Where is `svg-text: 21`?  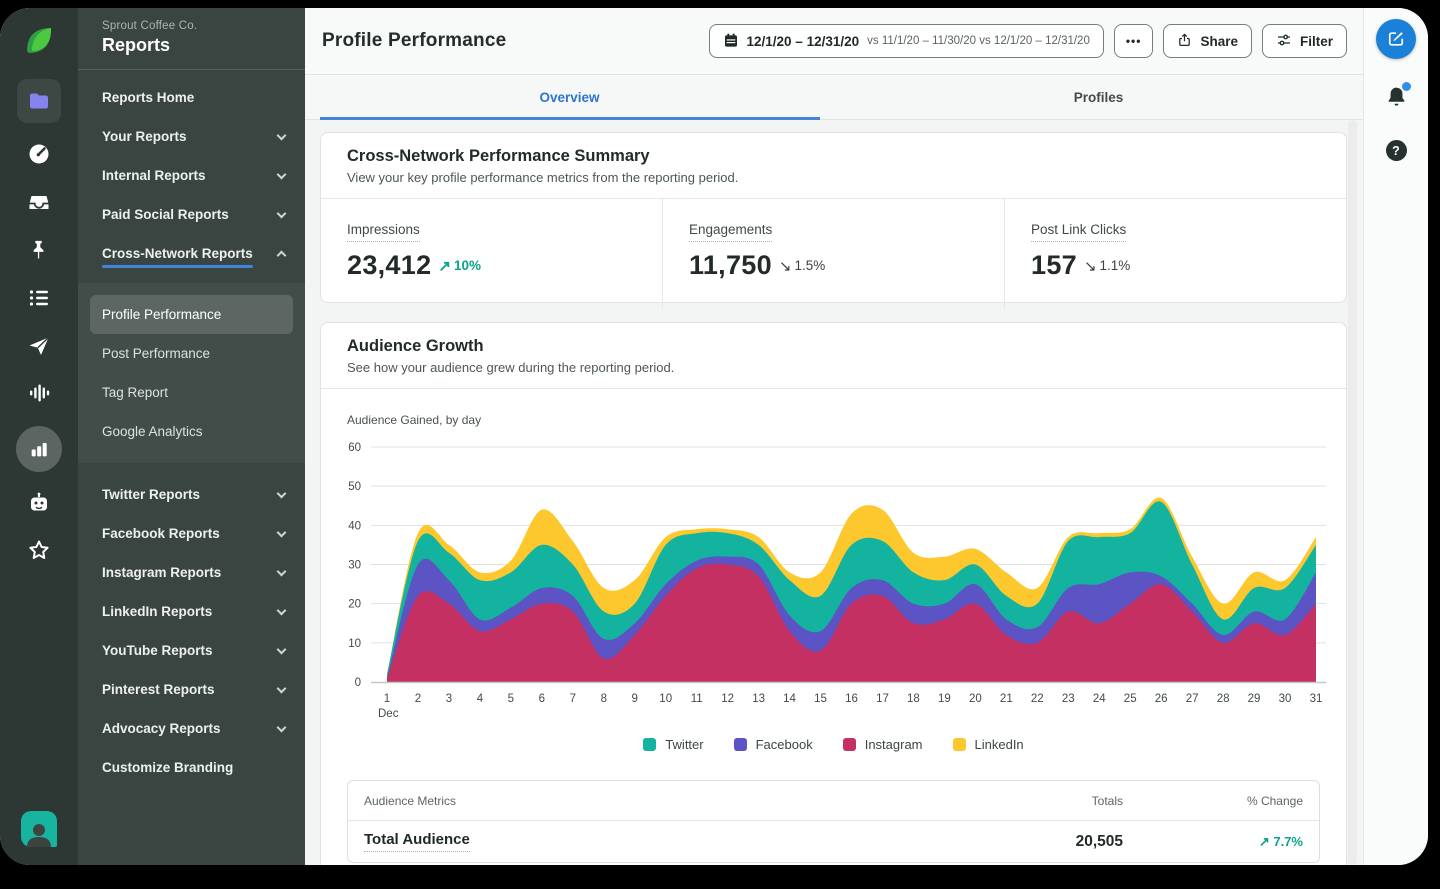
svg-text: 21 is located at coordinates (1006, 699).